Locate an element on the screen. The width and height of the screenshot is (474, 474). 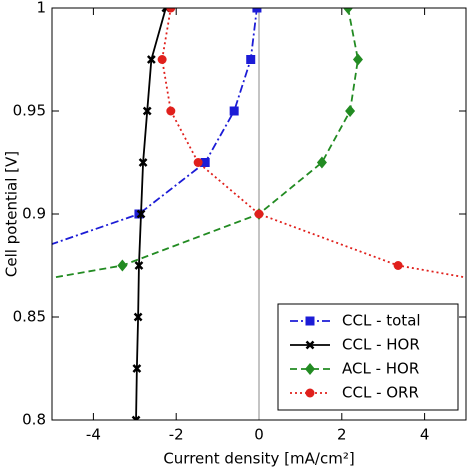
legend-label: ACL - HOR is located at coordinates (380, 369).